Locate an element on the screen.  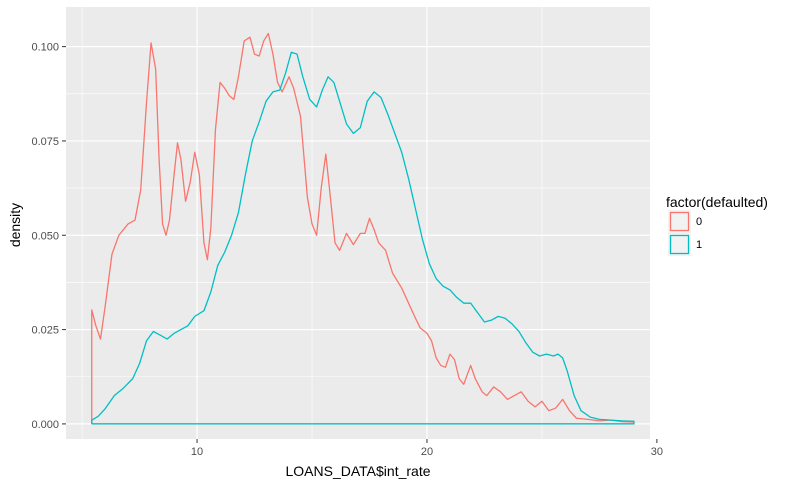
y-tick-label: 0.025 is located at coordinates (45, 331).